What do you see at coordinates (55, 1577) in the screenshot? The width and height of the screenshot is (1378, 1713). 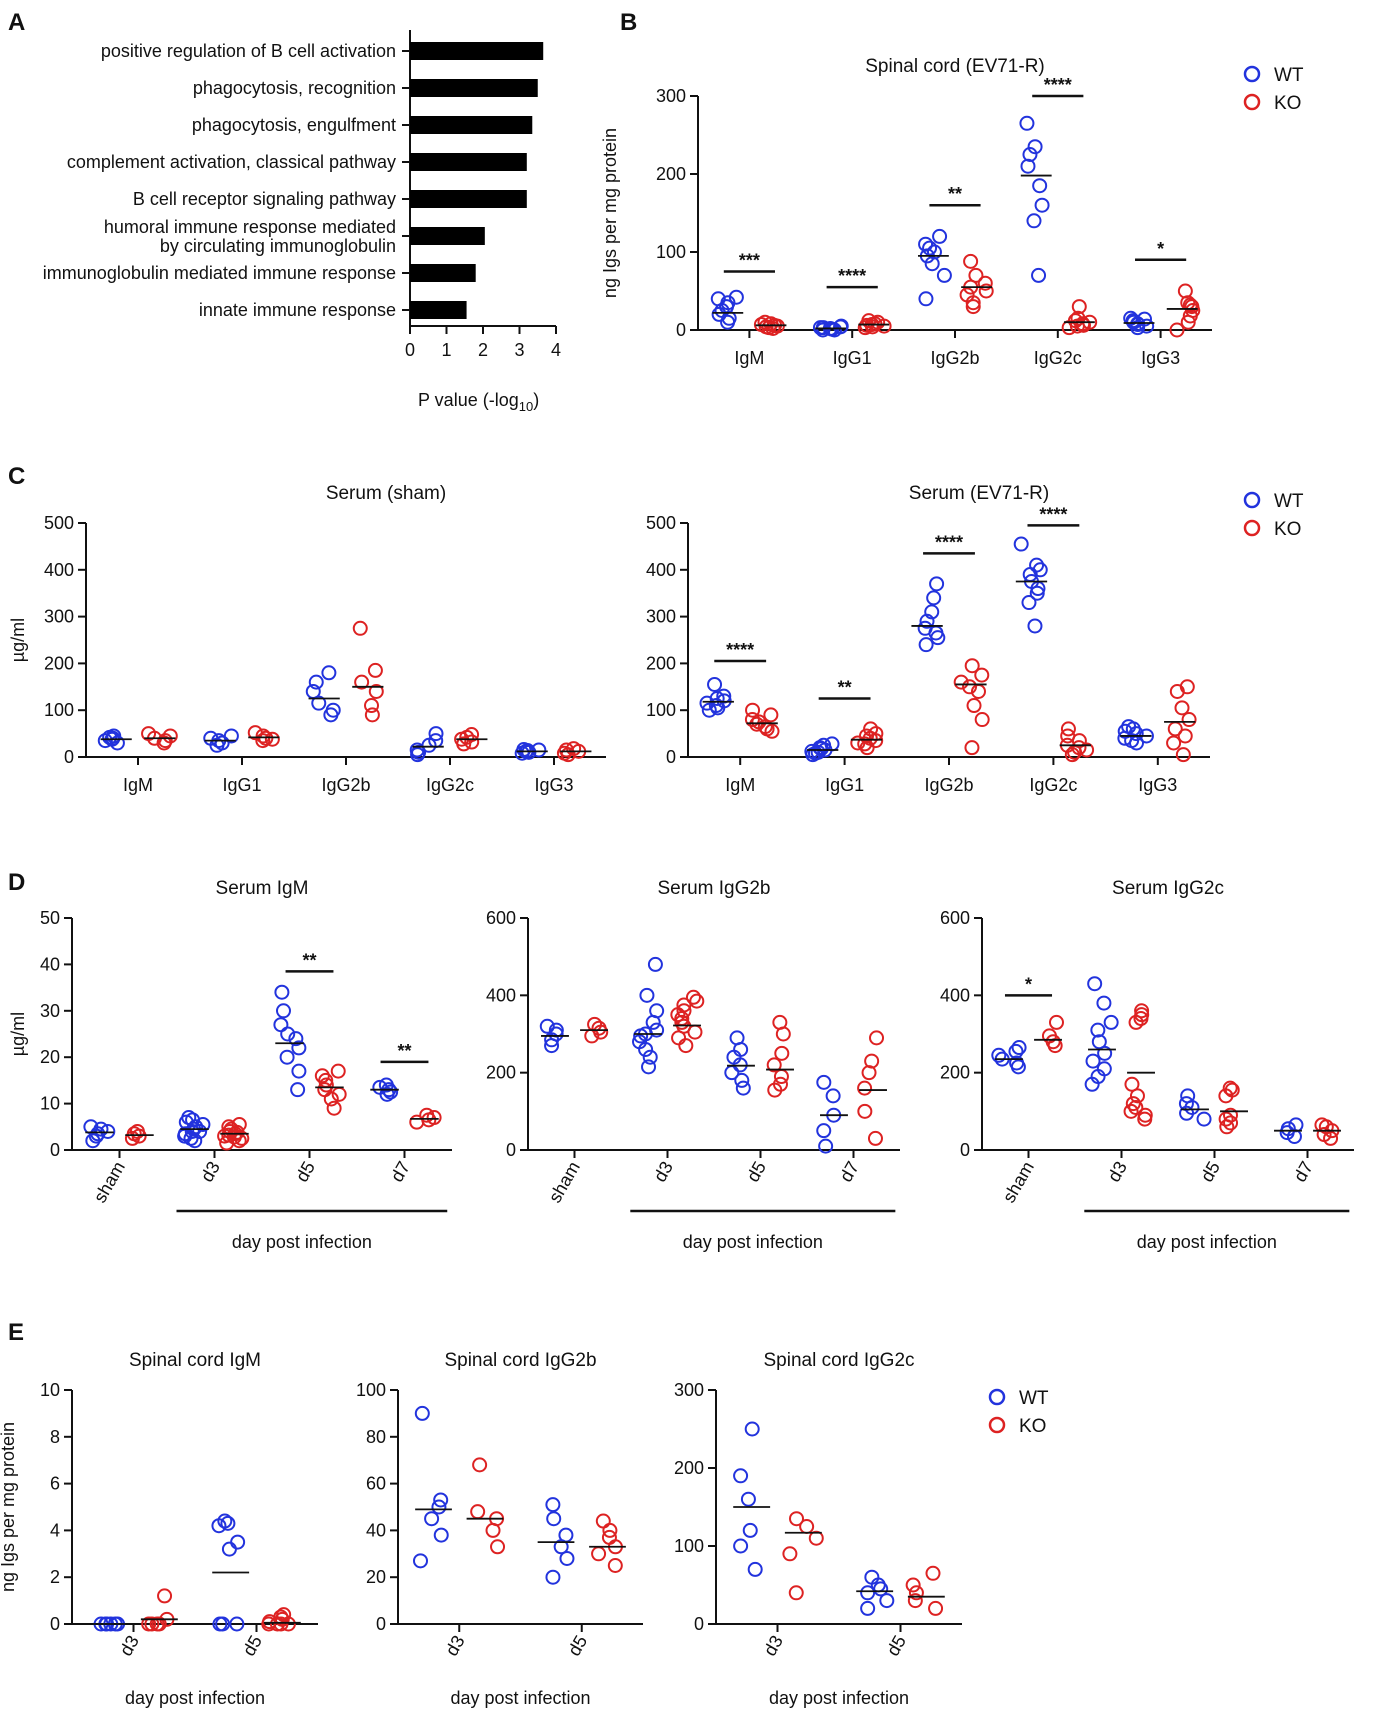 I see `y-tick-label: 2` at bounding box center [55, 1577].